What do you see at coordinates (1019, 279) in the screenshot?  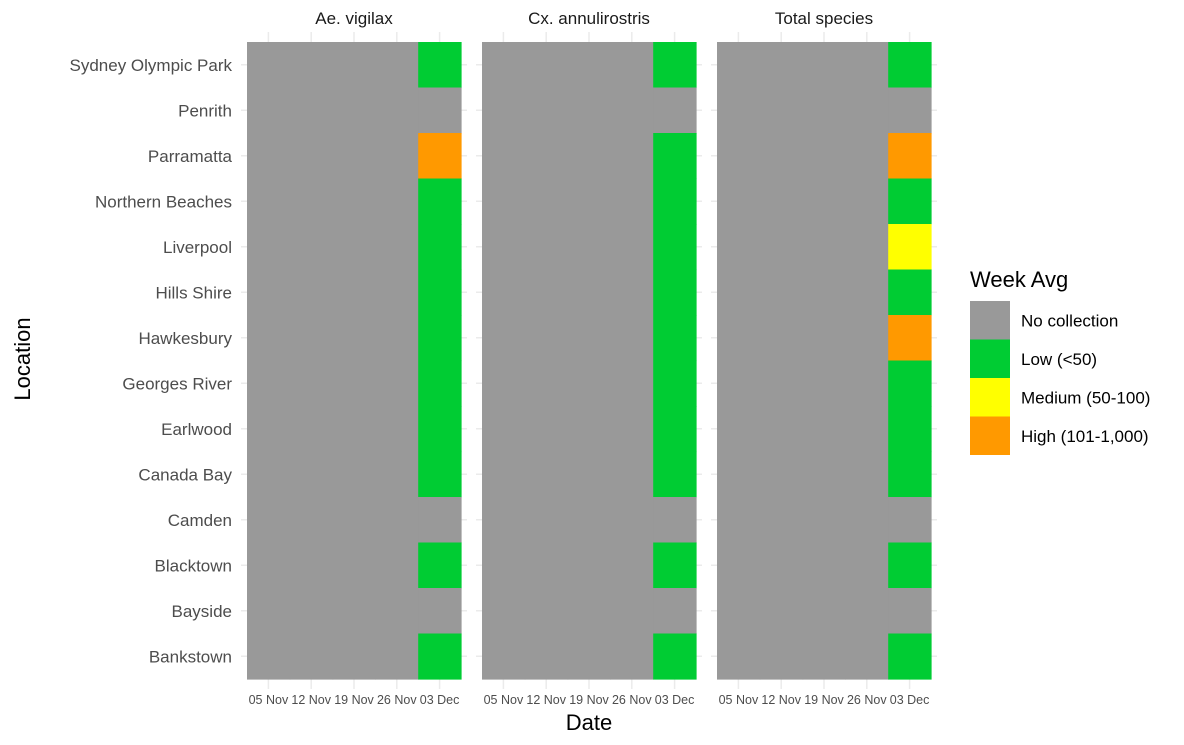 I see `legend-title: Week Avg` at bounding box center [1019, 279].